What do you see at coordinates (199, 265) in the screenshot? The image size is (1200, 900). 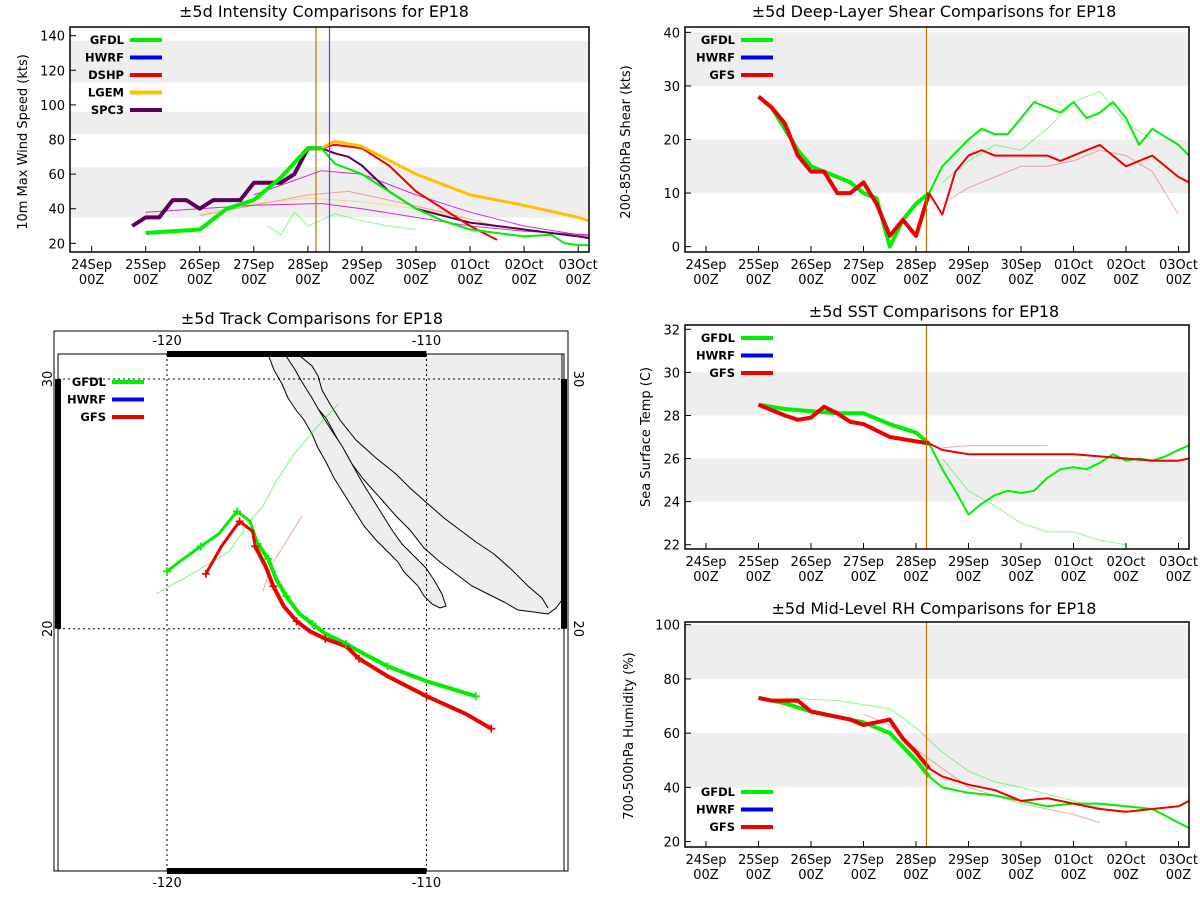 I see `intensity-xtick-day: 26Sep` at bounding box center [199, 265].